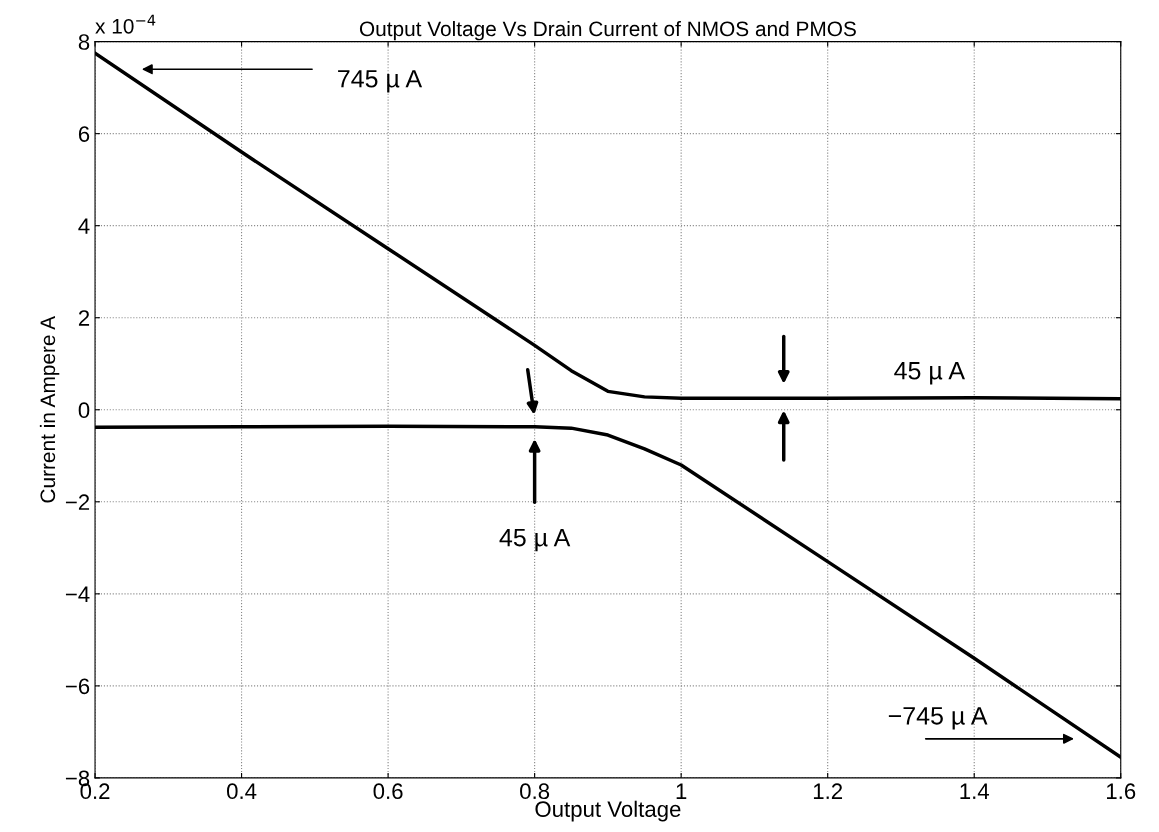 The height and width of the screenshot is (832, 1159). What do you see at coordinates (975, 791) in the screenshot?
I see `x-tick-label: 1.4` at bounding box center [975, 791].